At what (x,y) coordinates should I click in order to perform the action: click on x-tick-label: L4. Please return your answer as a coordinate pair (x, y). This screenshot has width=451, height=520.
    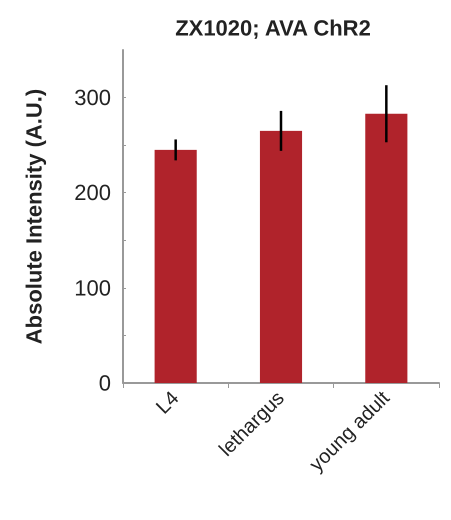
    Looking at the image, I should click on (168, 402).